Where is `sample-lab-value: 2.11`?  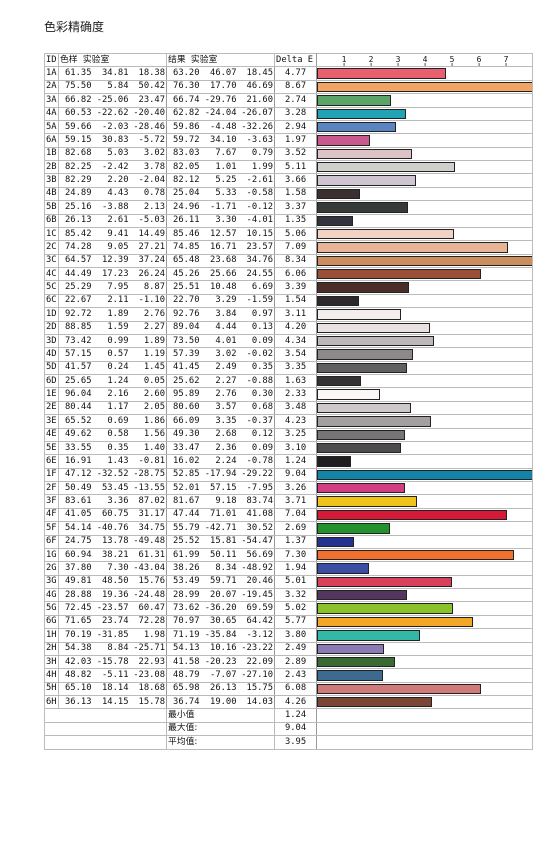
sample-lab-value: 2.11 is located at coordinates (111, 301).